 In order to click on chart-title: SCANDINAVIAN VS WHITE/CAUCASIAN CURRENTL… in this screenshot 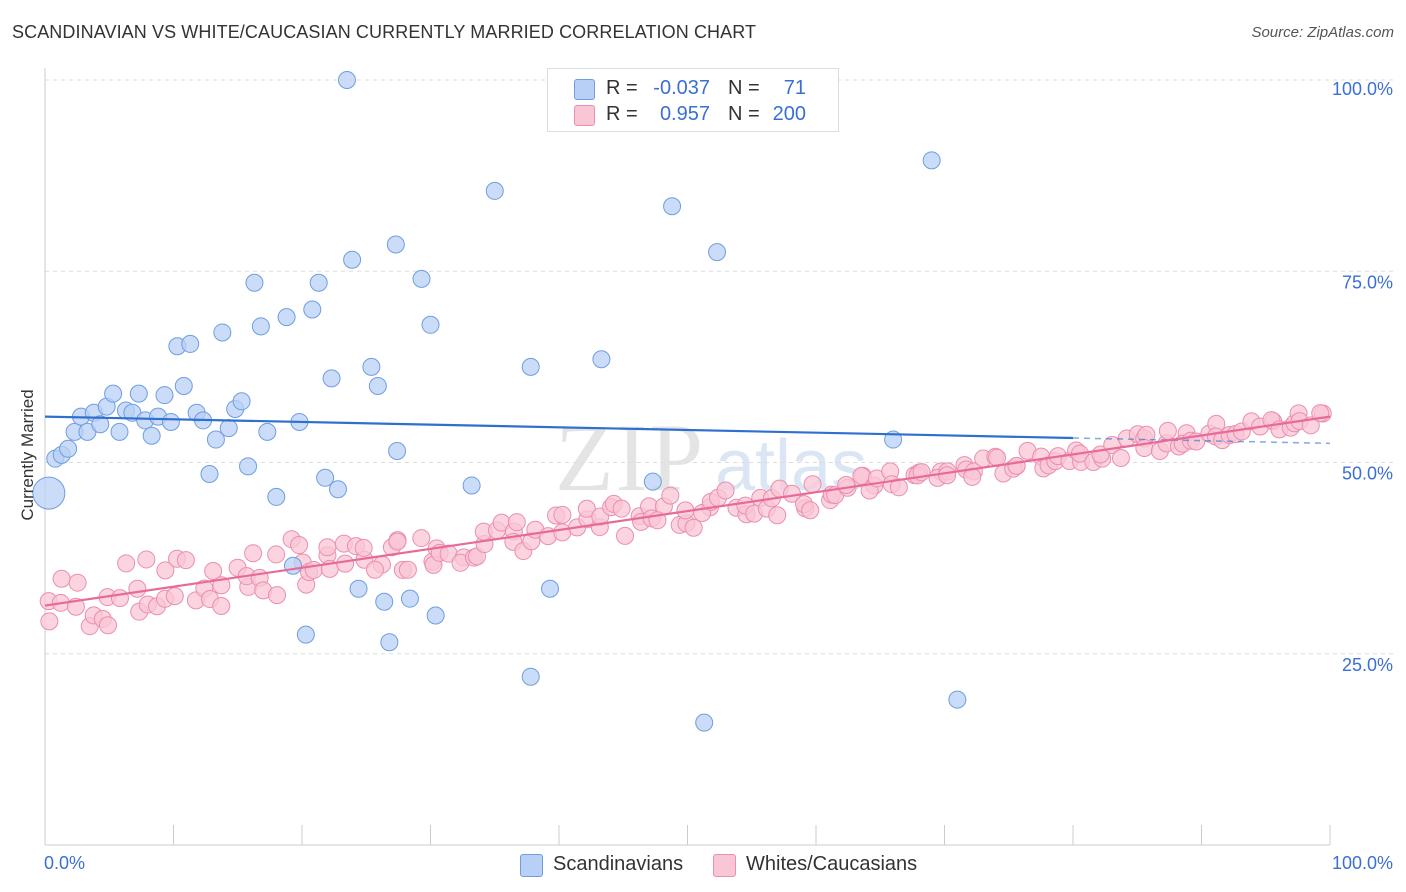, I will do `click(384, 32)`.